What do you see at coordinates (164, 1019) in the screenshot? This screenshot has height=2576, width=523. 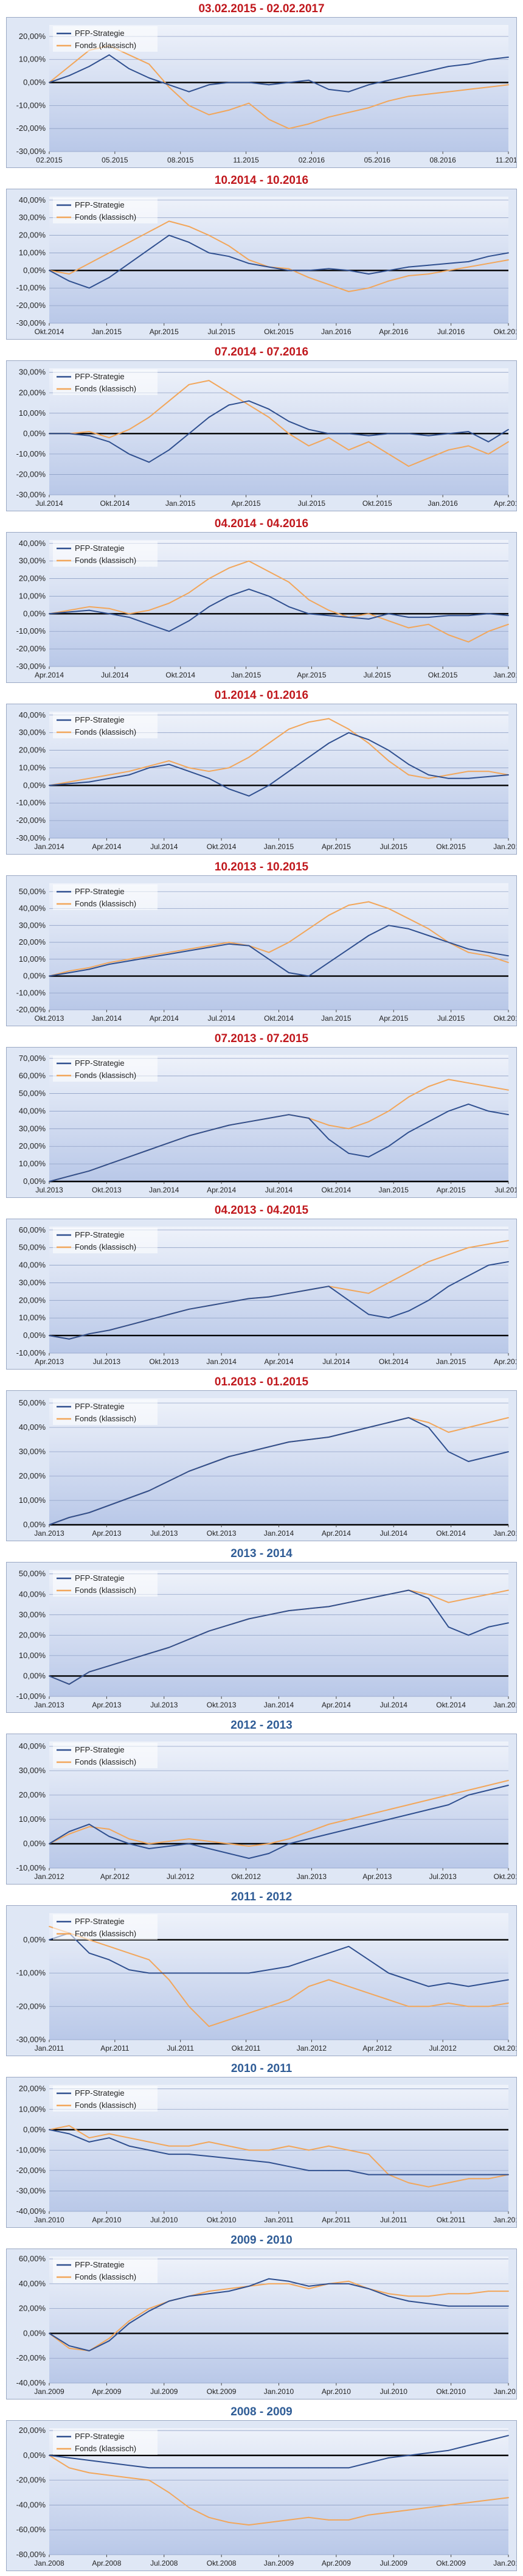 I see `x-tick-label: Apr.2014` at bounding box center [164, 1019].